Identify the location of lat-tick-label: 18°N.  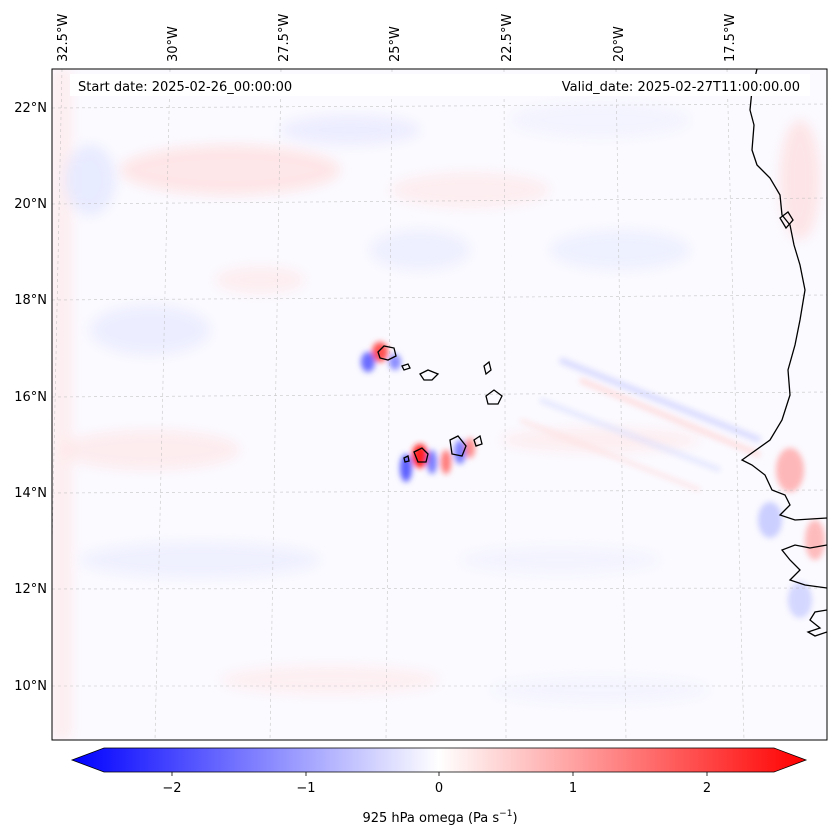
(30, 300).